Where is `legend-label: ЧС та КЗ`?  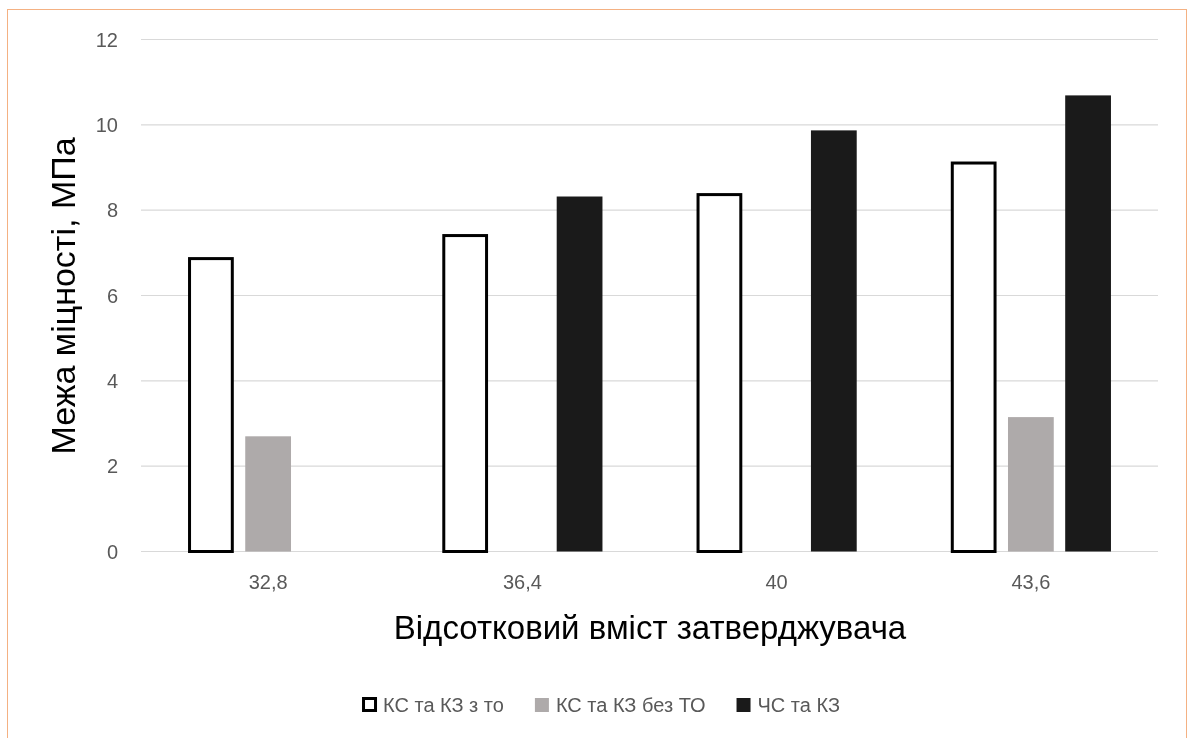
legend-label: ЧС та КЗ is located at coordinates (798, 705).